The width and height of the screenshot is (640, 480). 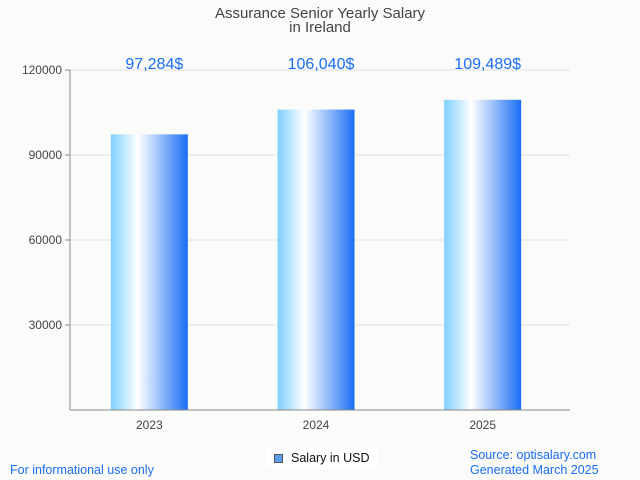 I want to click on legend-swatch, so click(x=278, y=458).